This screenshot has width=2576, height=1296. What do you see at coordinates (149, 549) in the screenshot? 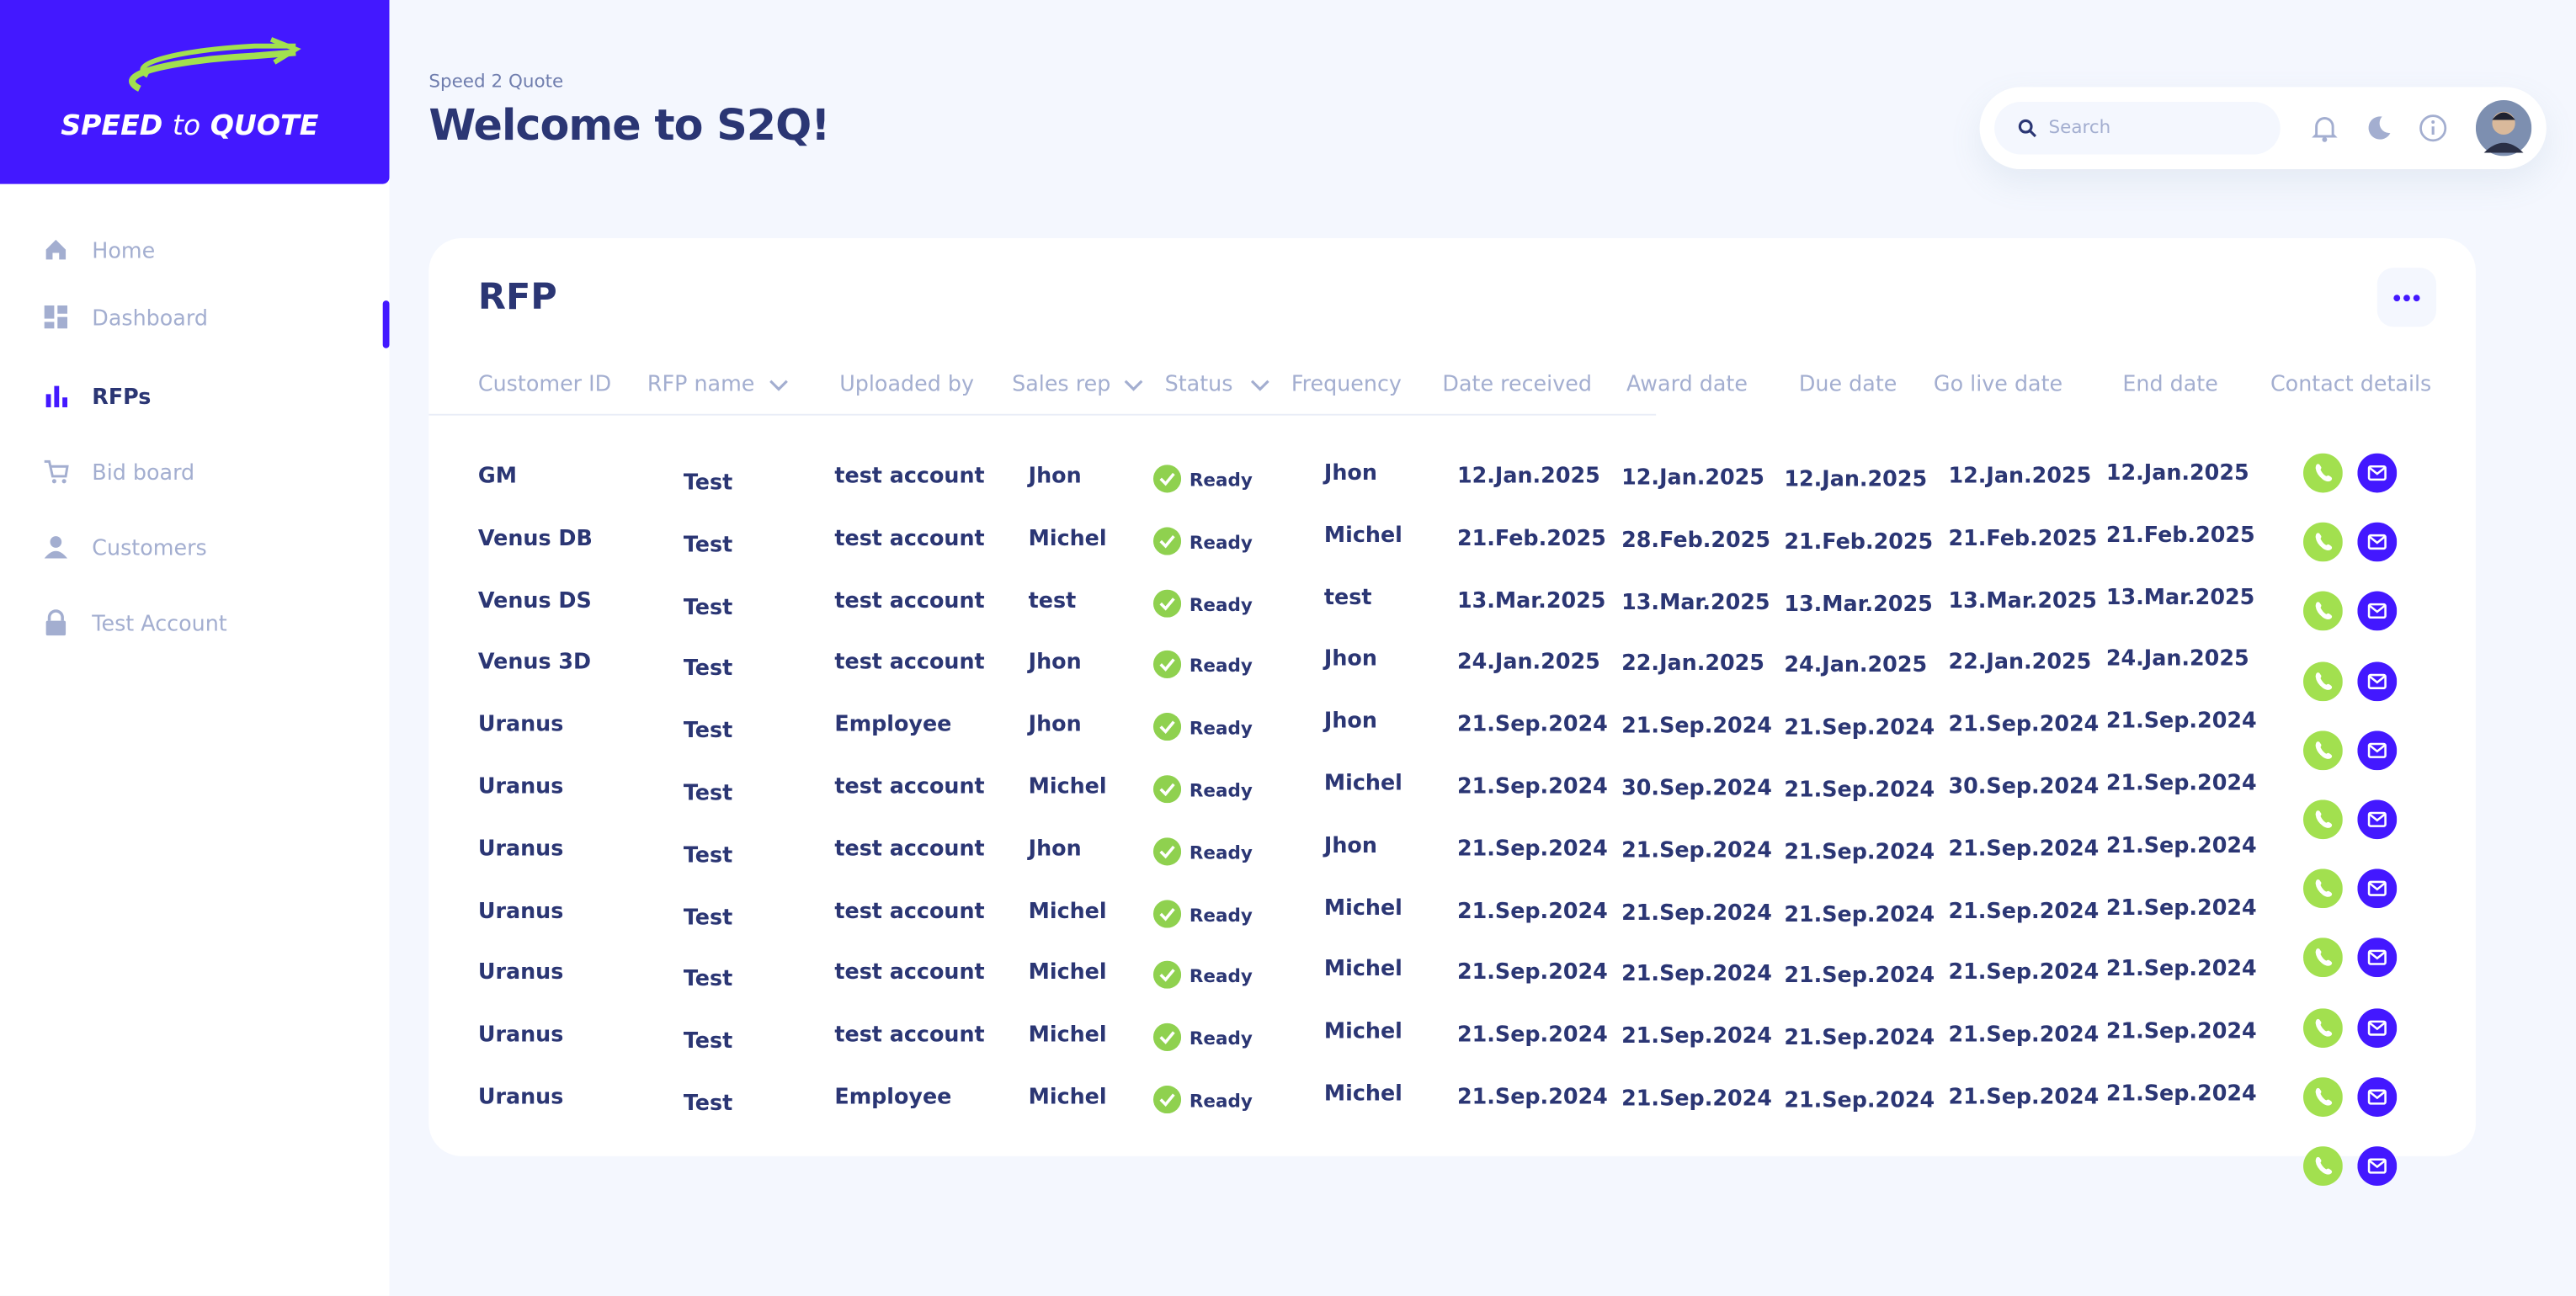
I see `nav-item: Customers` at bounding box center [149, 549].